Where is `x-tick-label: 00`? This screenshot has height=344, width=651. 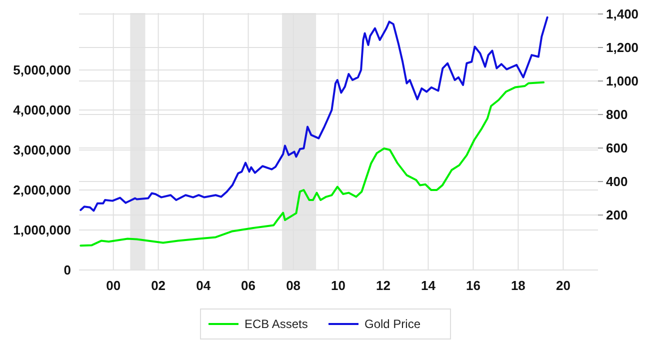
x-tick-label: 00 is located at coordinates (113, 285).